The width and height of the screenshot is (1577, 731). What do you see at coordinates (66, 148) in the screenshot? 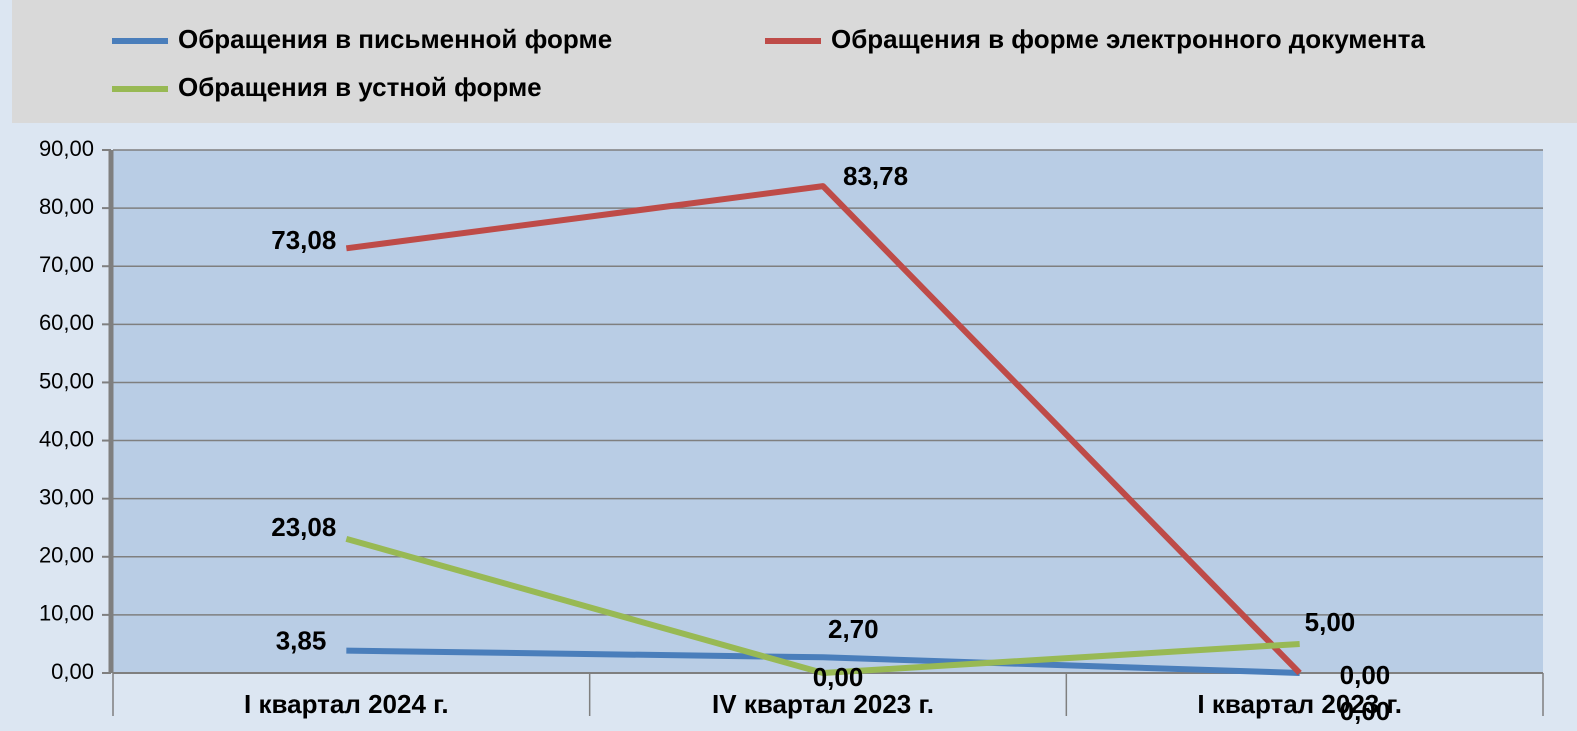
I see `y-tick-label: 90,00` at bounding box center [66, 148].